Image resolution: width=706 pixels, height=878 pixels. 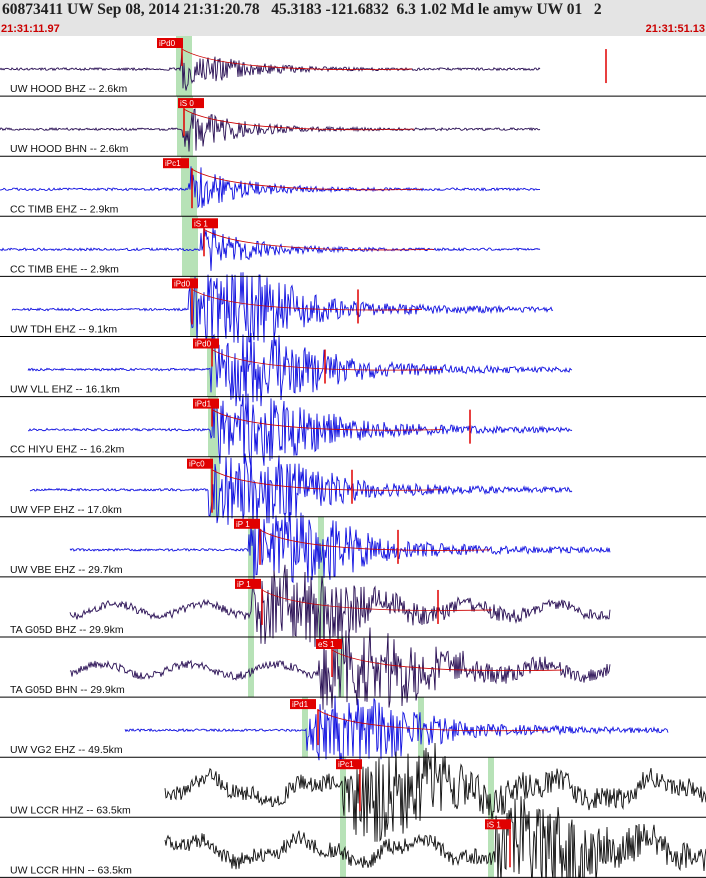 What do you see at coordinates (326, 644) in the screenshot?
I see `pick-label: eS 1` at bounding box center [326, 644].